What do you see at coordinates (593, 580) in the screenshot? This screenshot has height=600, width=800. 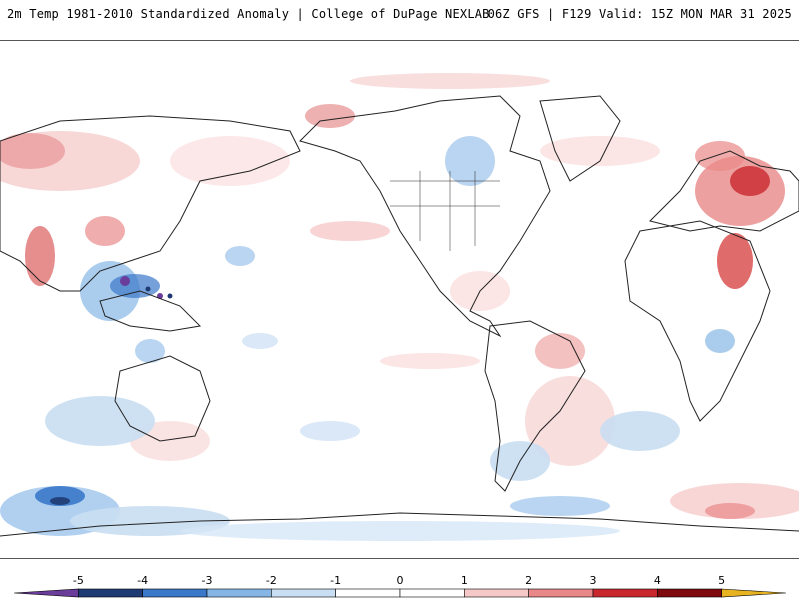 I see `colorbar-tick-label: 3` at bounding box center [593, 580].